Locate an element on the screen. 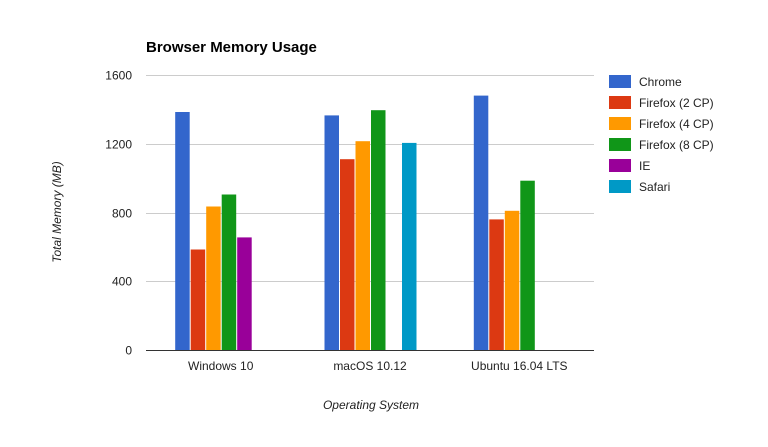  y-tick-label: 1200 is located at coordinates (118, 145).